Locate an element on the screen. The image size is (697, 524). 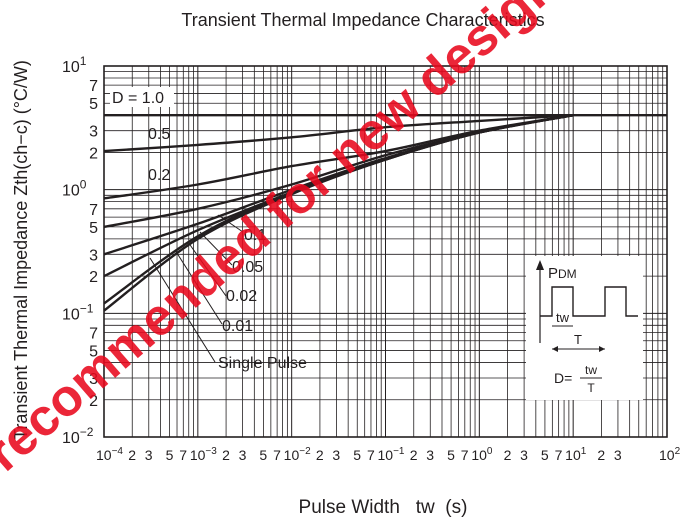
inset-d-formula: D= is located at coordinates (563, 378).